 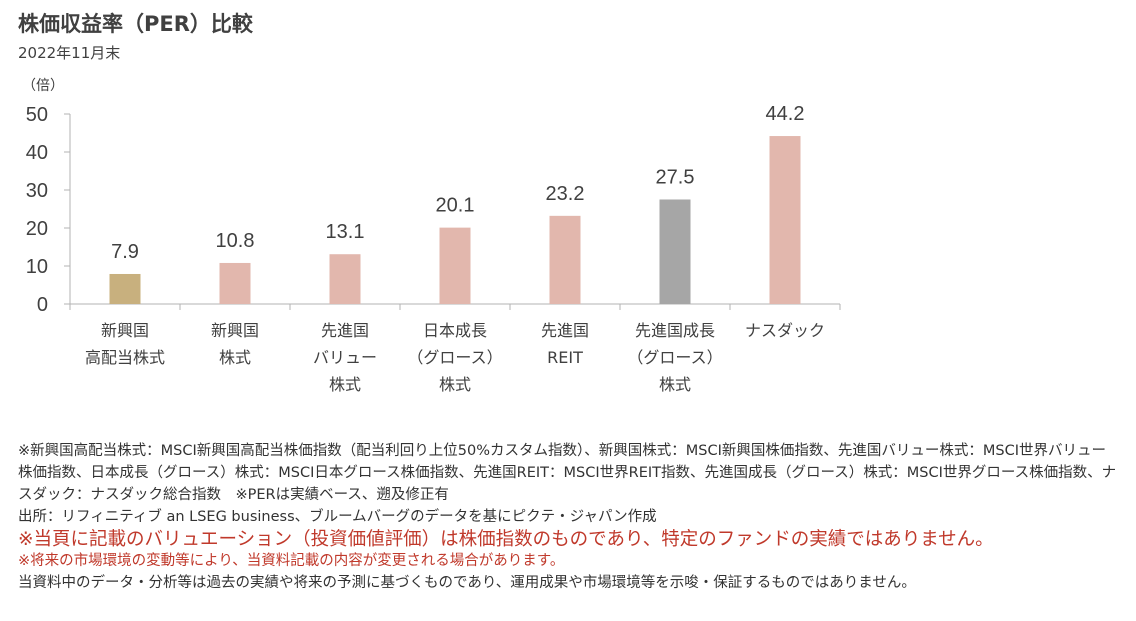 I want to click on category-label: 新興国株式, so click(x=235, y=344).